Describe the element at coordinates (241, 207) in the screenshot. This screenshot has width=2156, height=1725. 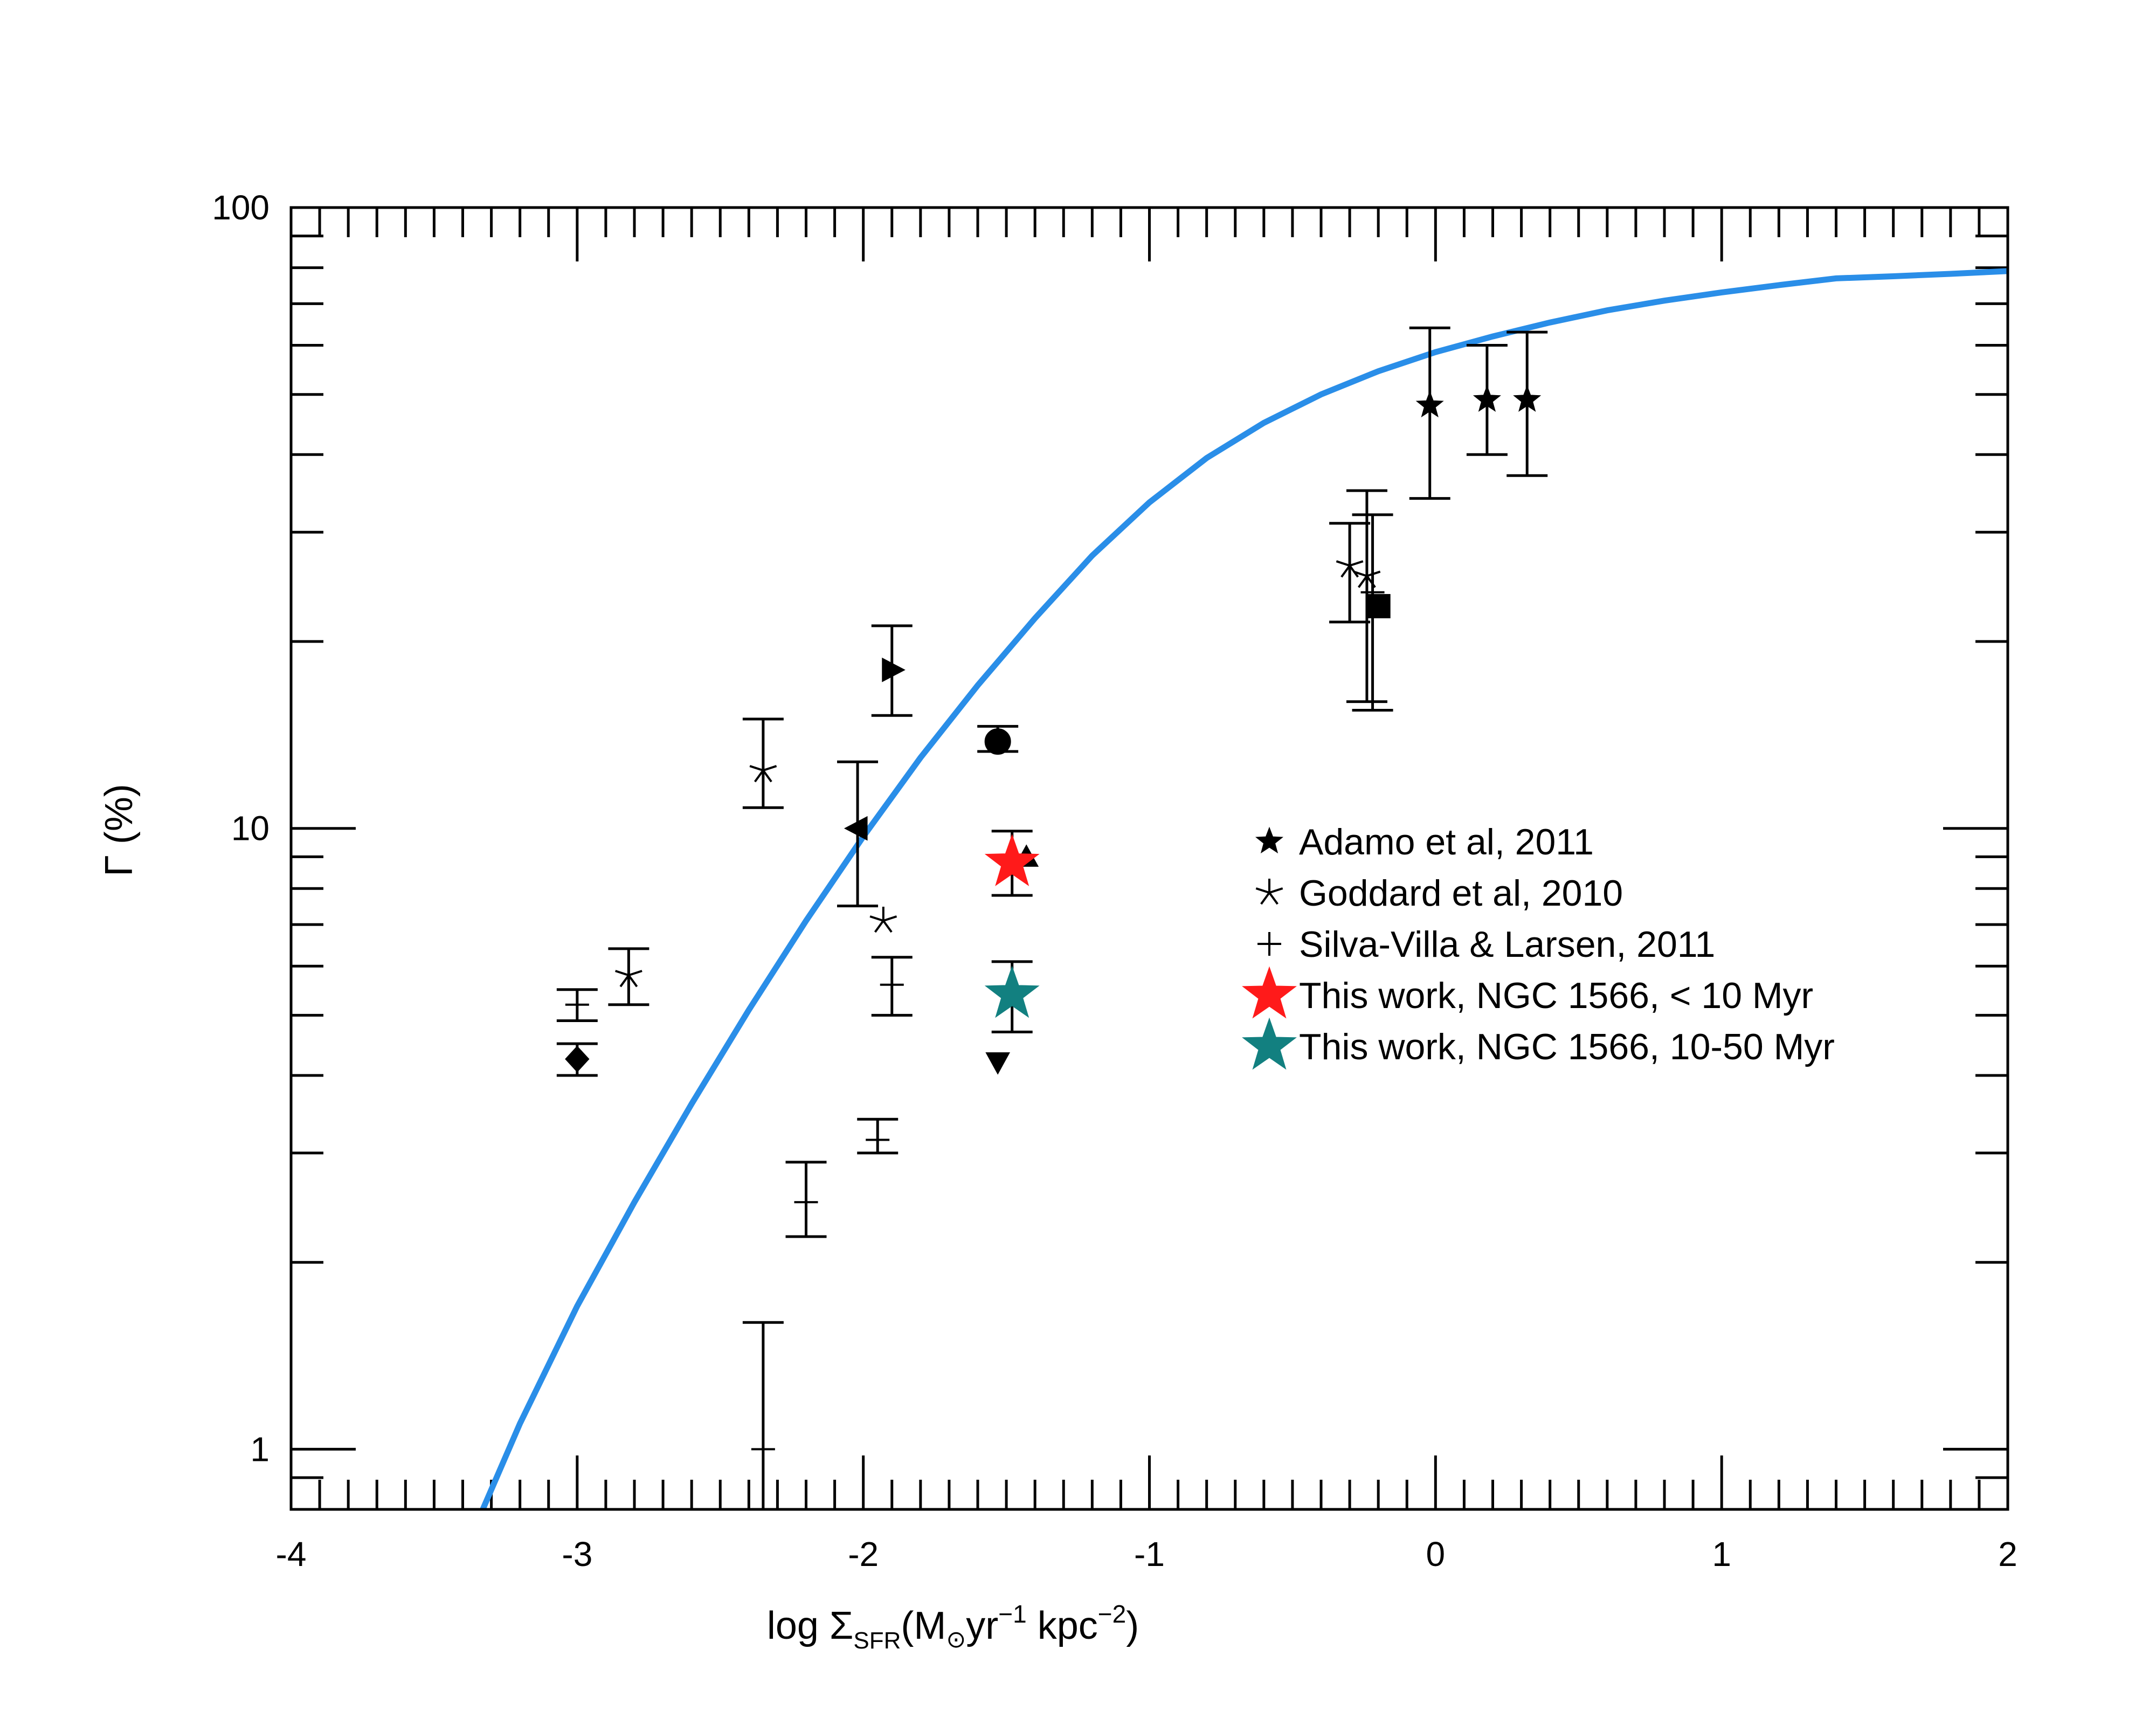
I see `y-tick-label: 100` at that location.